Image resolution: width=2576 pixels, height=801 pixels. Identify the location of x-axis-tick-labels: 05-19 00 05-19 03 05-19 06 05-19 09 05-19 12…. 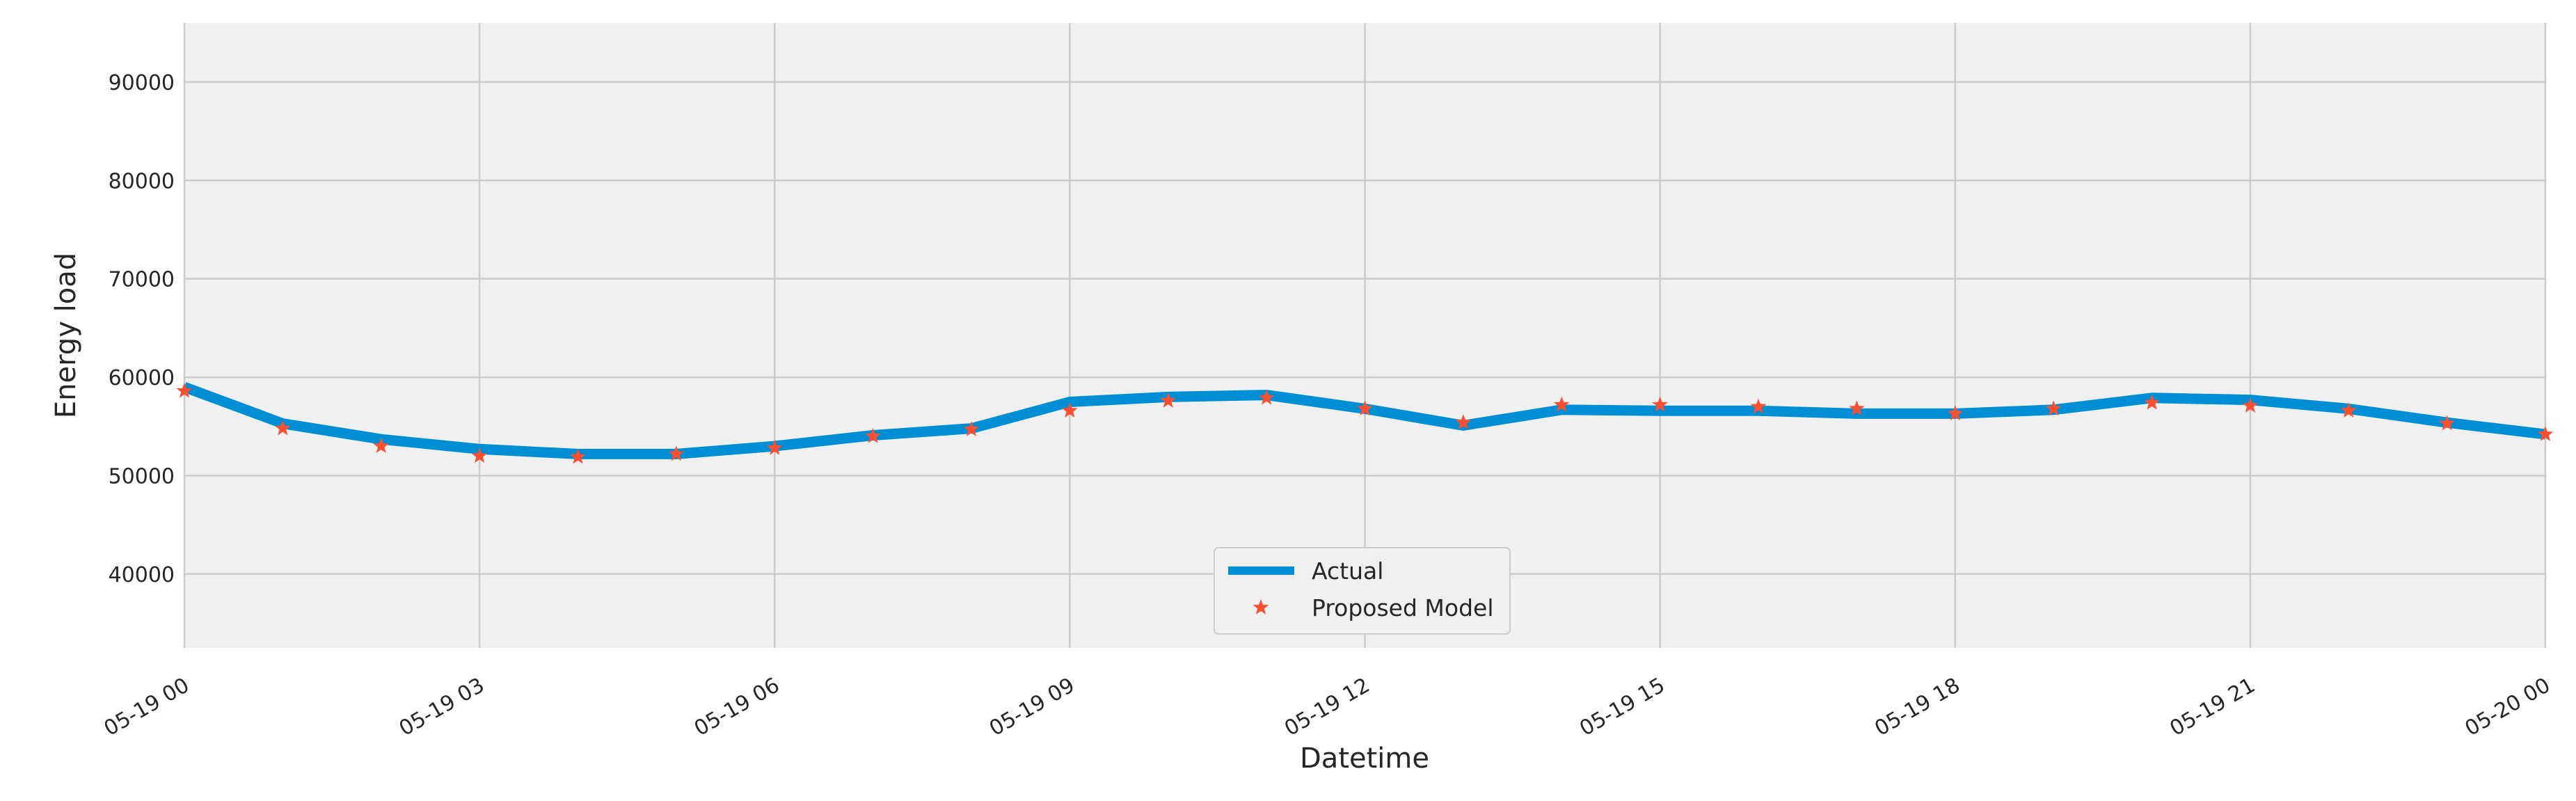
(1327, 707).